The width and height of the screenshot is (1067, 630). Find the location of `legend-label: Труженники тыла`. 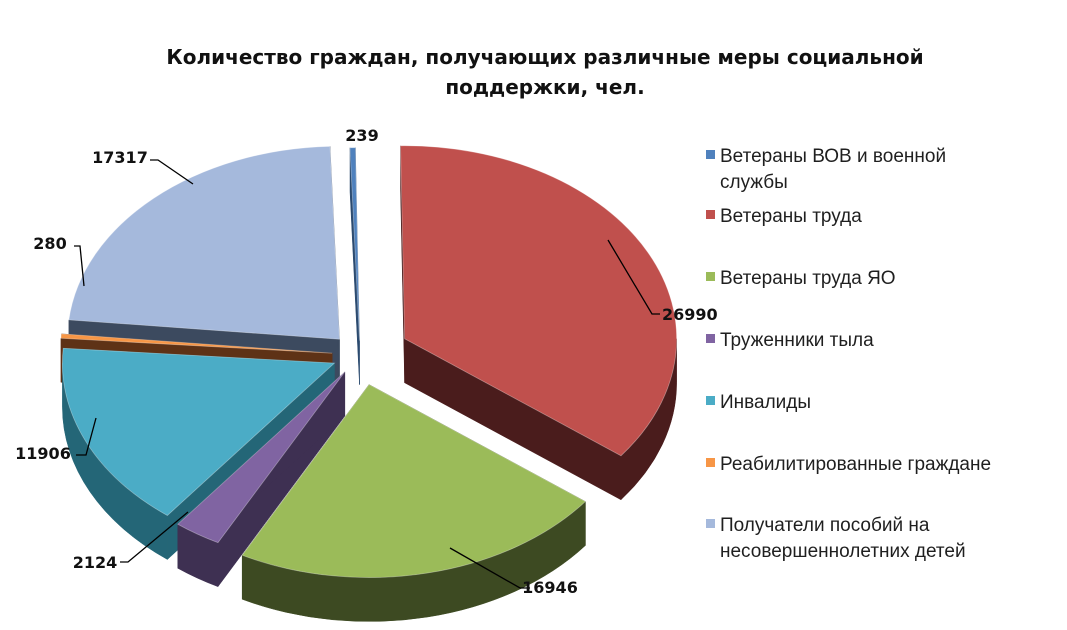

legend-label: Труженники тыла is located at coordinates (797, 340).